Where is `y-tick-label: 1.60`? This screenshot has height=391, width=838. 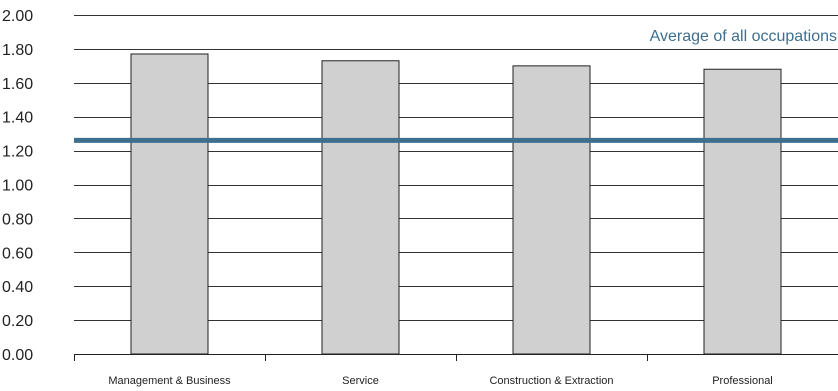 y-tick-label: 1.60 is located at coordinates (17, 84).